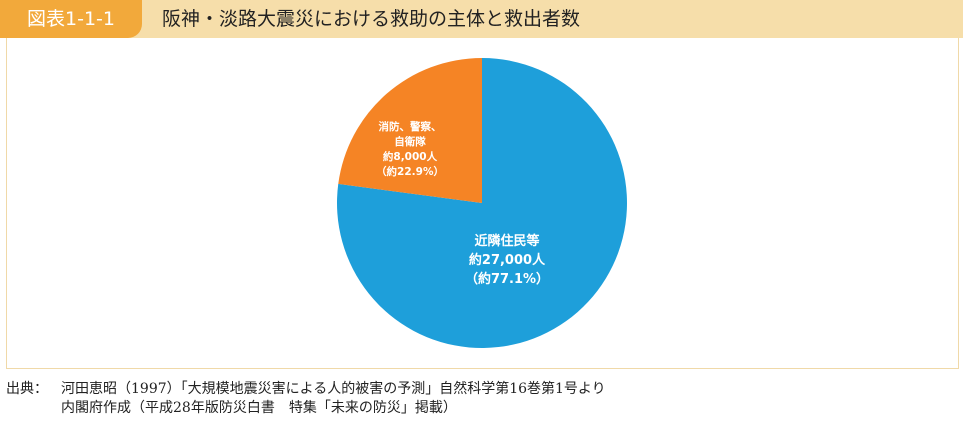  What do you see at coordinates (259, 408) in the screenshot?
I see `source-line-2: 内閣府作成（平成28年版防災白書 特集「未来の防災」掲載）` at bounding box center [259, 408].